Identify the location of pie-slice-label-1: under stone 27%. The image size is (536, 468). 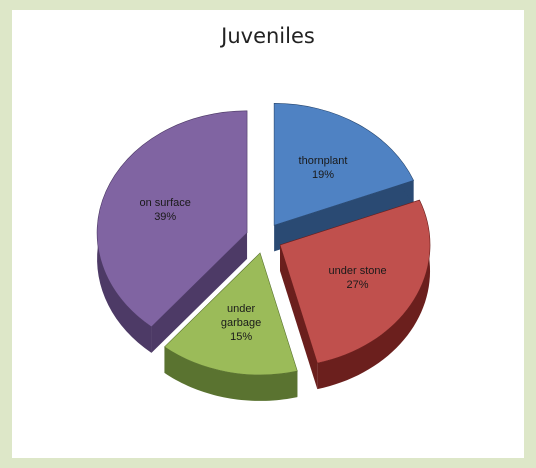
(358, 278).